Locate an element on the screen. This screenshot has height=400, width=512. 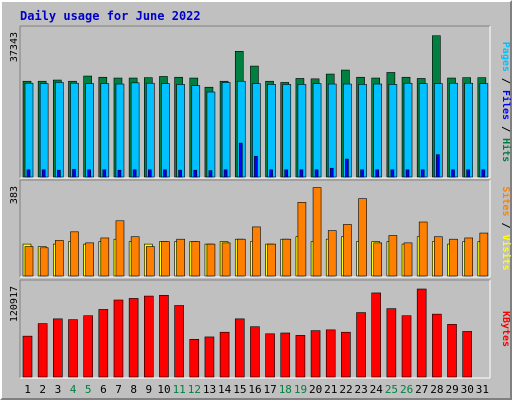
y-max-label: 120917 is located at coordinates (14, 304).